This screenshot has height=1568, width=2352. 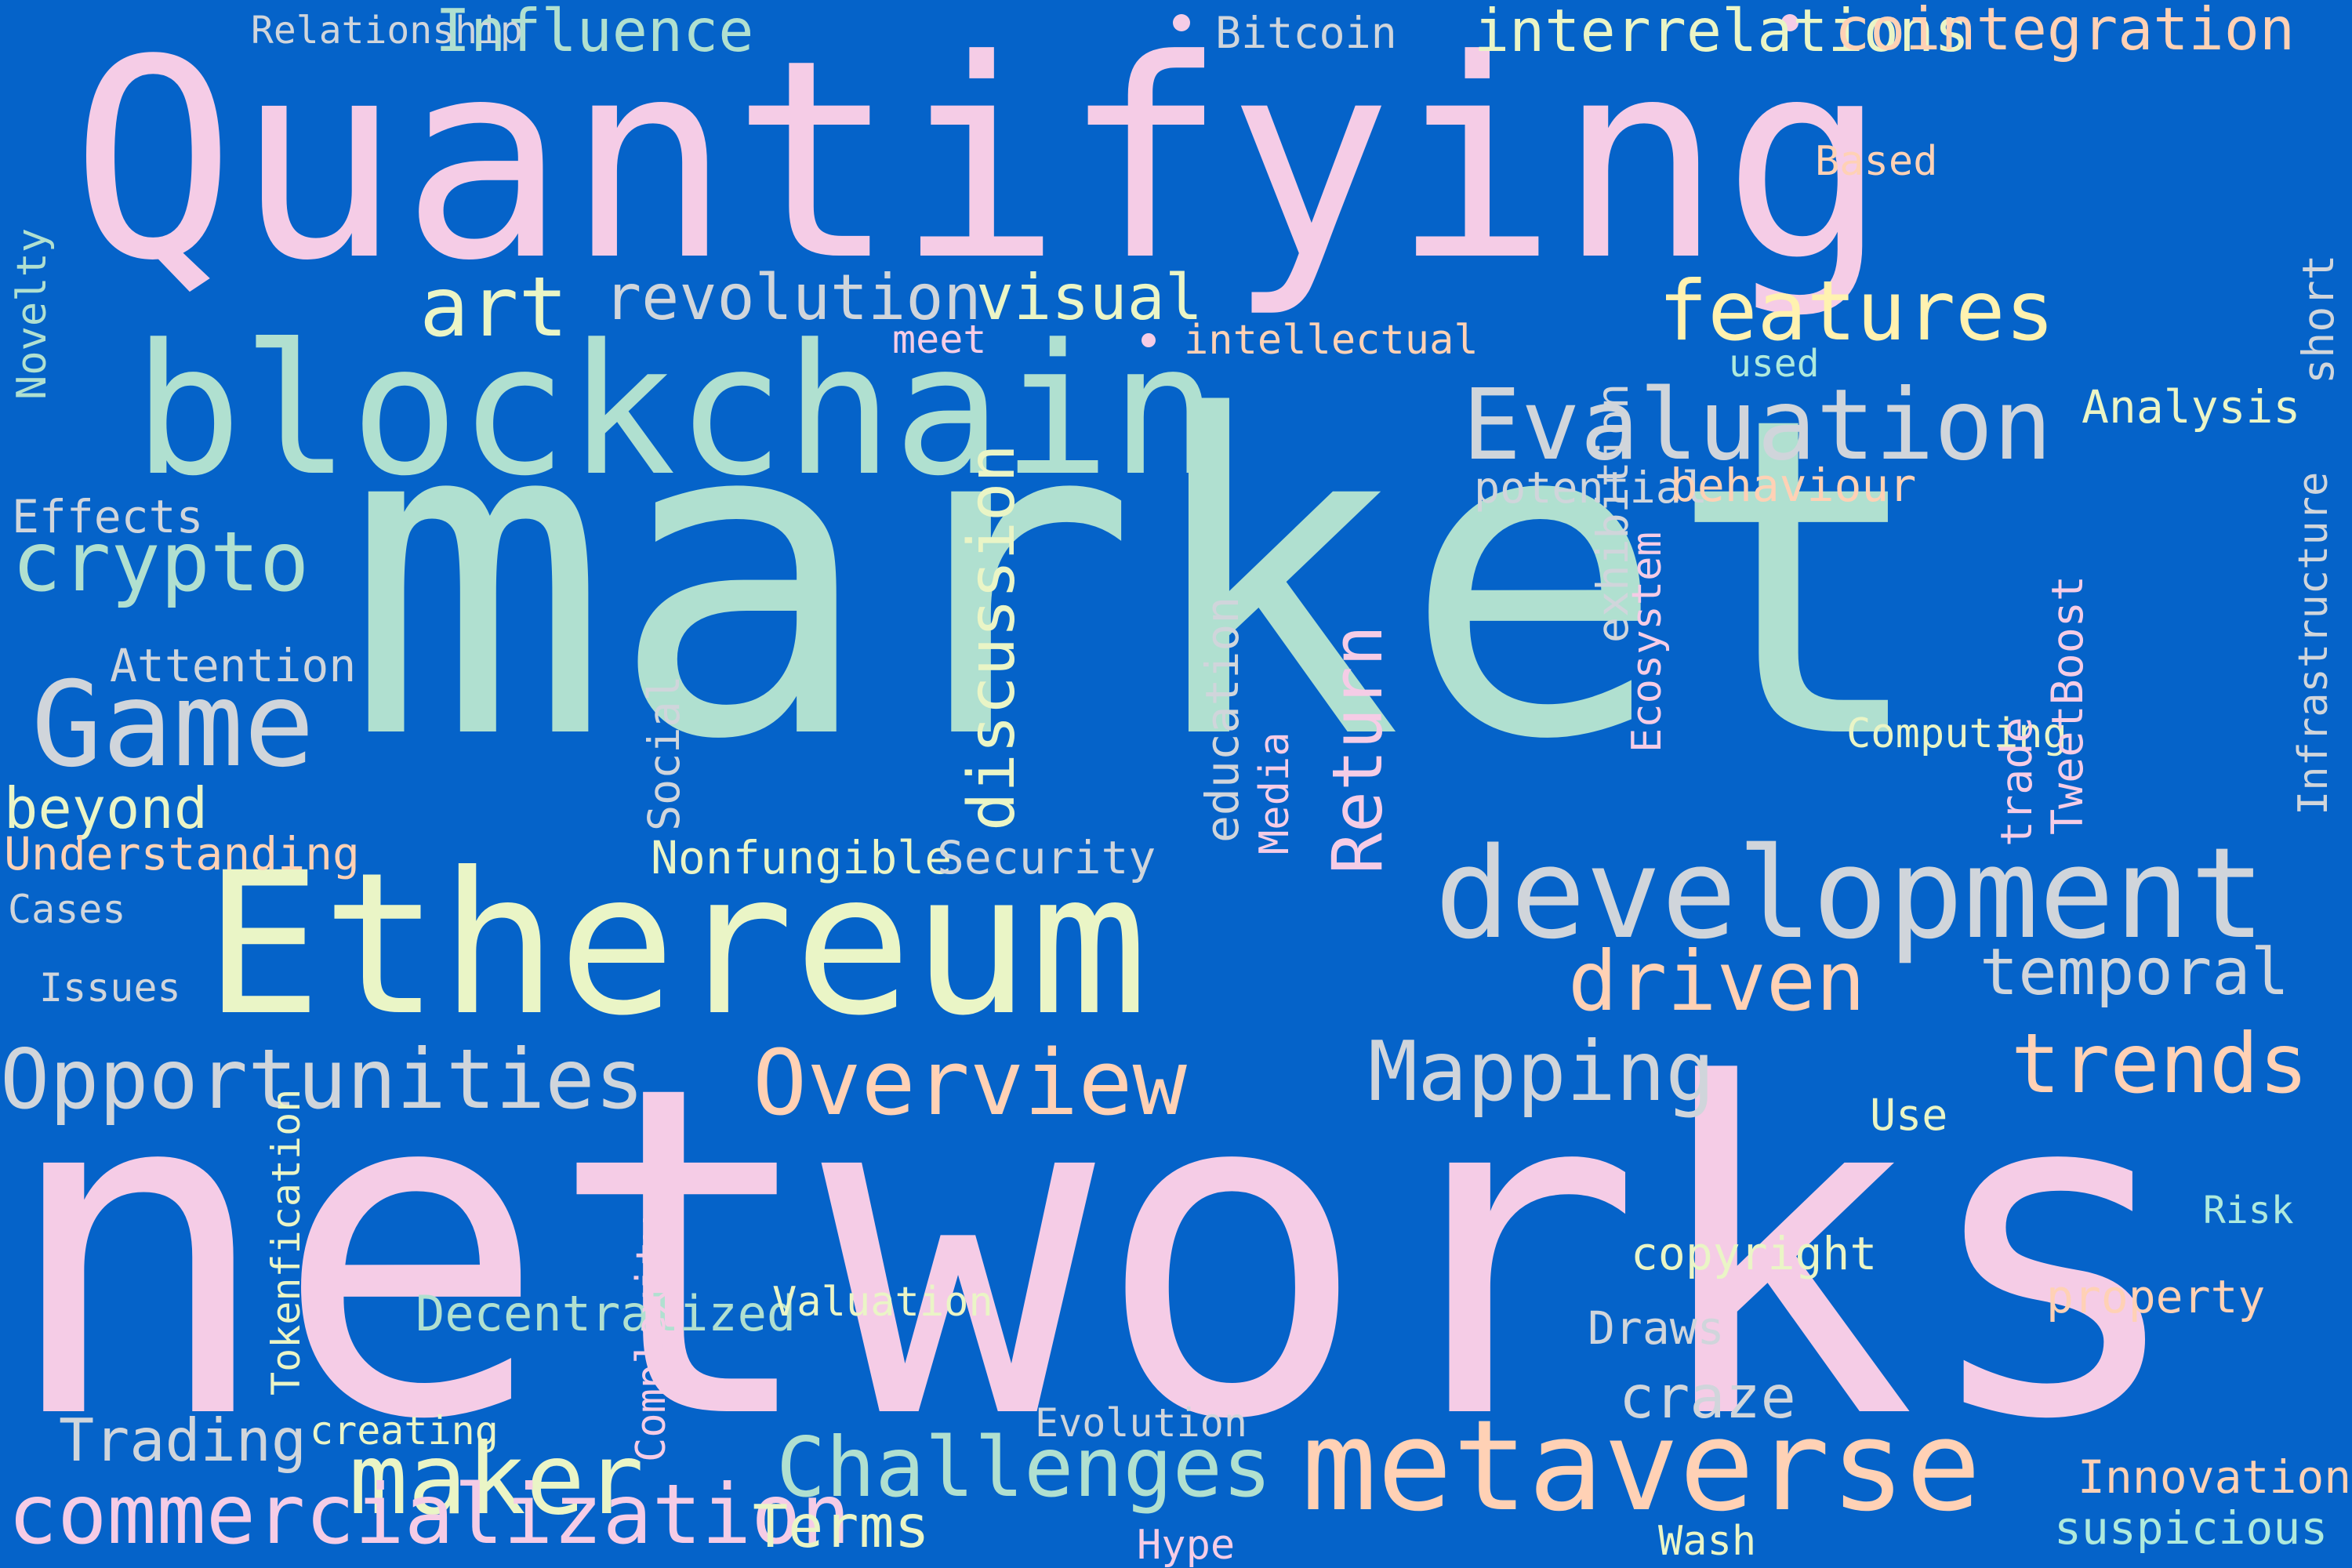 What do you see at coordinates (1591, 488) in the screenshot?
I see `word-beyond: potential` at bounding box center [1591, 488].